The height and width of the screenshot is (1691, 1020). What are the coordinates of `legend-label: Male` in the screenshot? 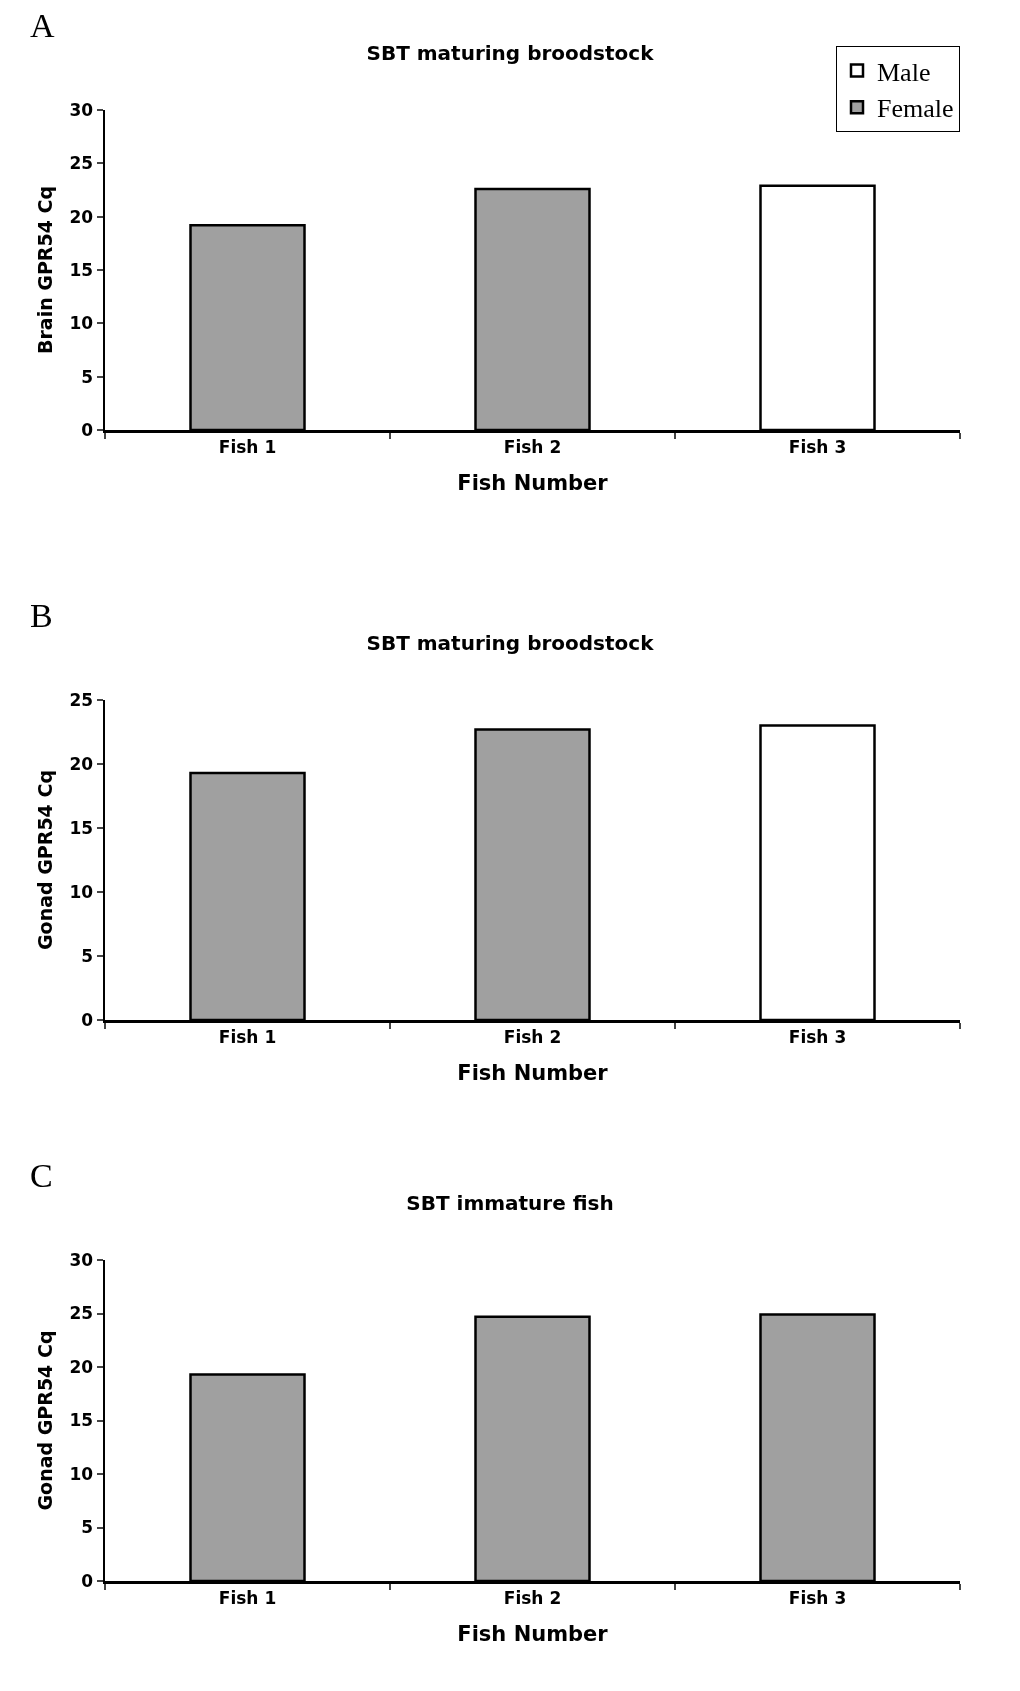 It's located at (904, 72).